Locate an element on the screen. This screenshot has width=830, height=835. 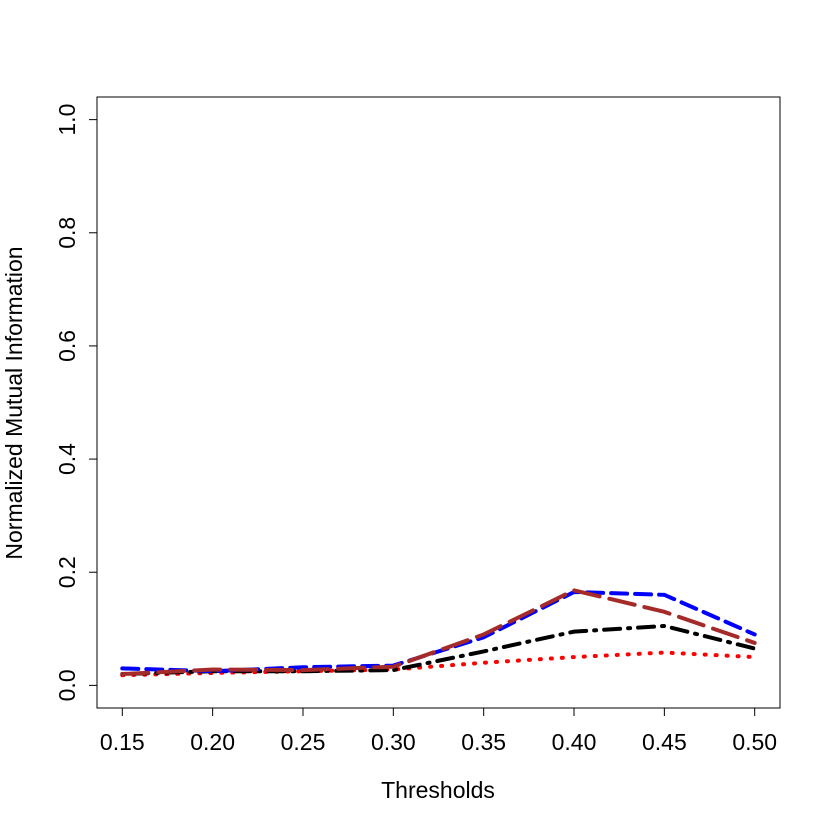
x-tick-label: 0.50 is located at coordinates (754, 742).